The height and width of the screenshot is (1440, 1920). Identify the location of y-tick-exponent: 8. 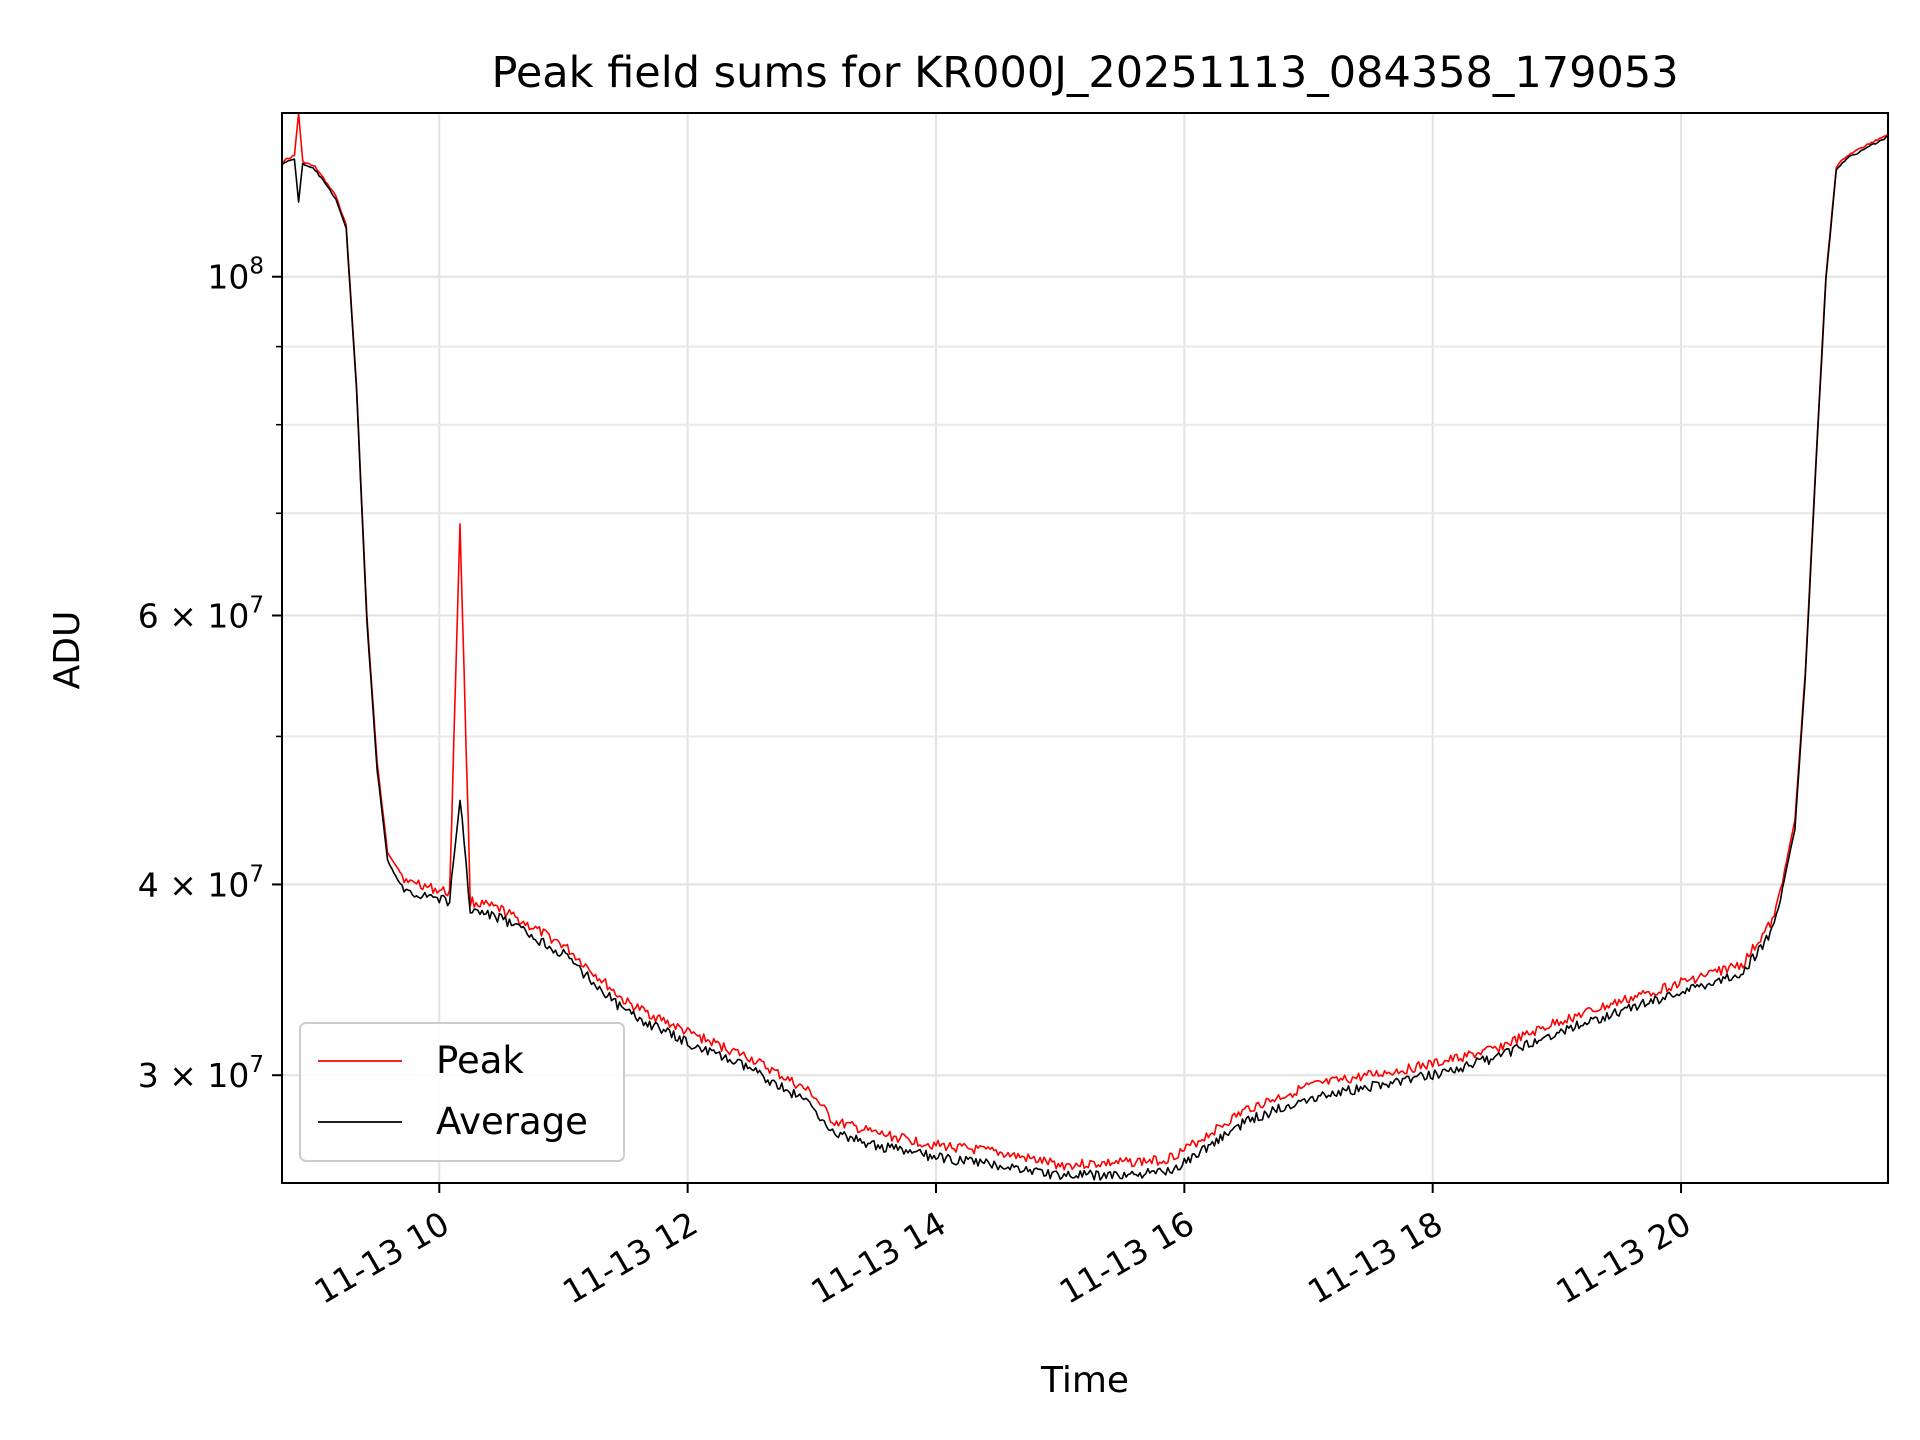
(256, 267).